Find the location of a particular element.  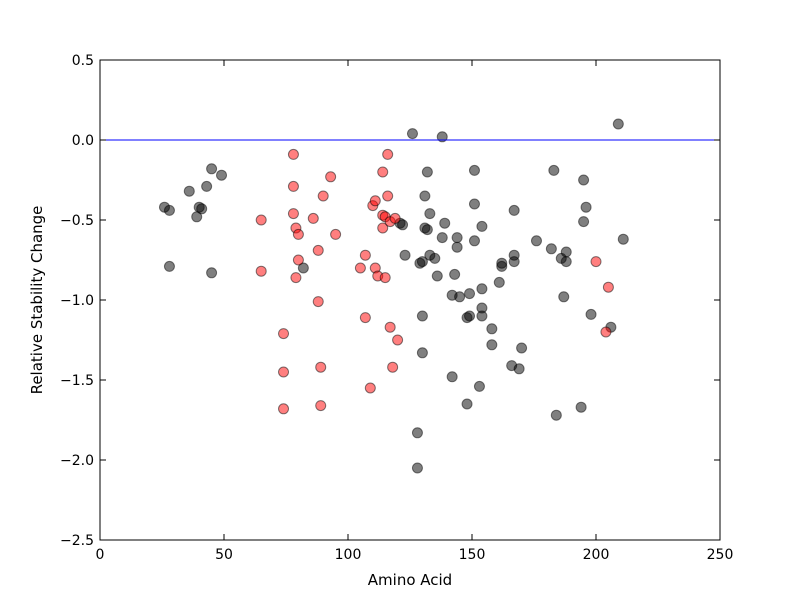

y-tick-label: −1.0 is located at coordinates (77, 301).